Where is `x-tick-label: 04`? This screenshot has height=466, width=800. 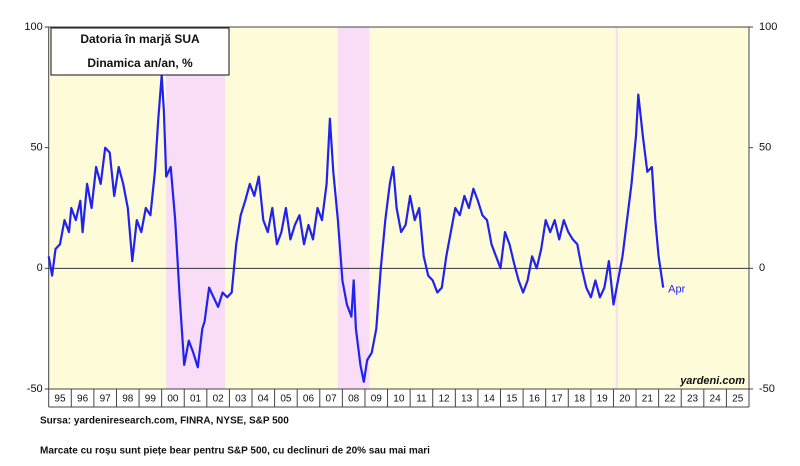 x-tick-label: 04 is located at coordinates (264, 399).